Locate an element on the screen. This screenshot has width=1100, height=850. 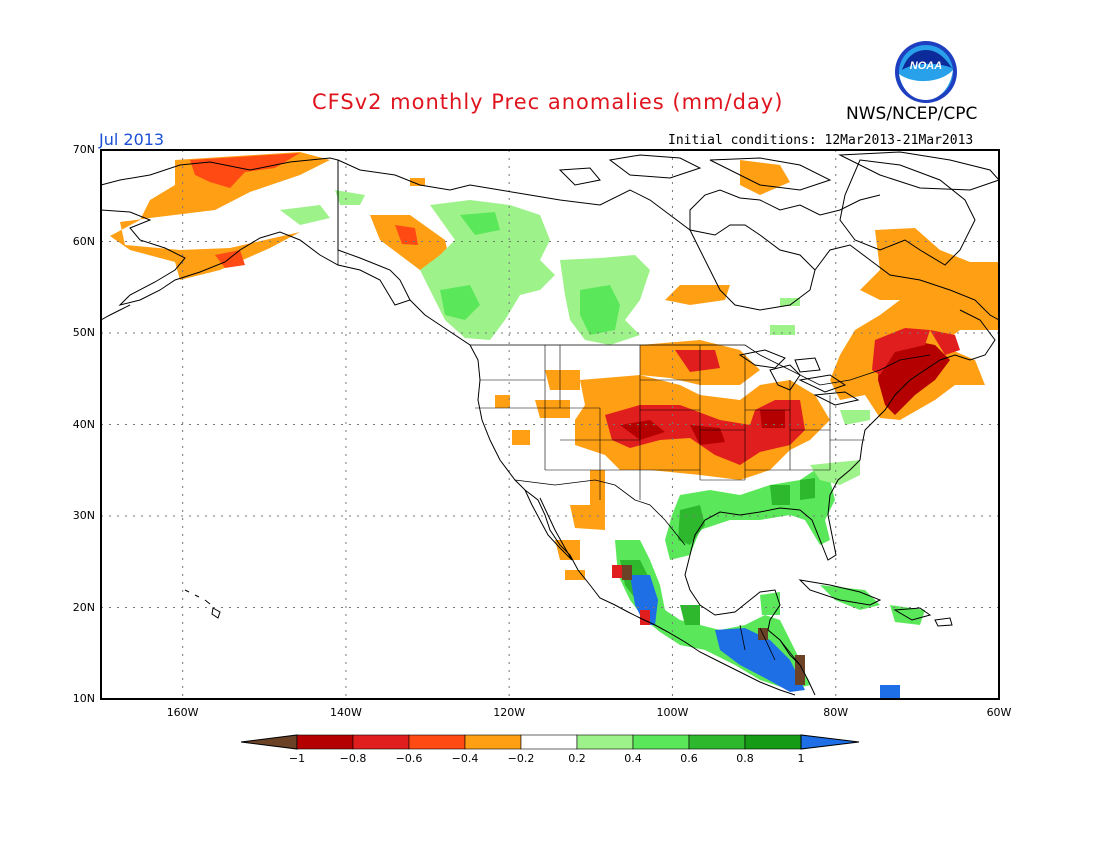
coastline-great-lakes is located at coordinates (799, 377).